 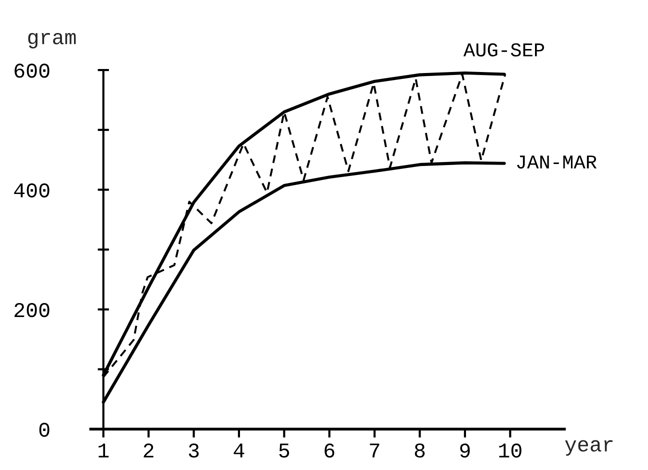 What do you see at coordinates (32, 190) in the screenshot?
I see `y-tick-label: 400` at bounding box center [32, 190].